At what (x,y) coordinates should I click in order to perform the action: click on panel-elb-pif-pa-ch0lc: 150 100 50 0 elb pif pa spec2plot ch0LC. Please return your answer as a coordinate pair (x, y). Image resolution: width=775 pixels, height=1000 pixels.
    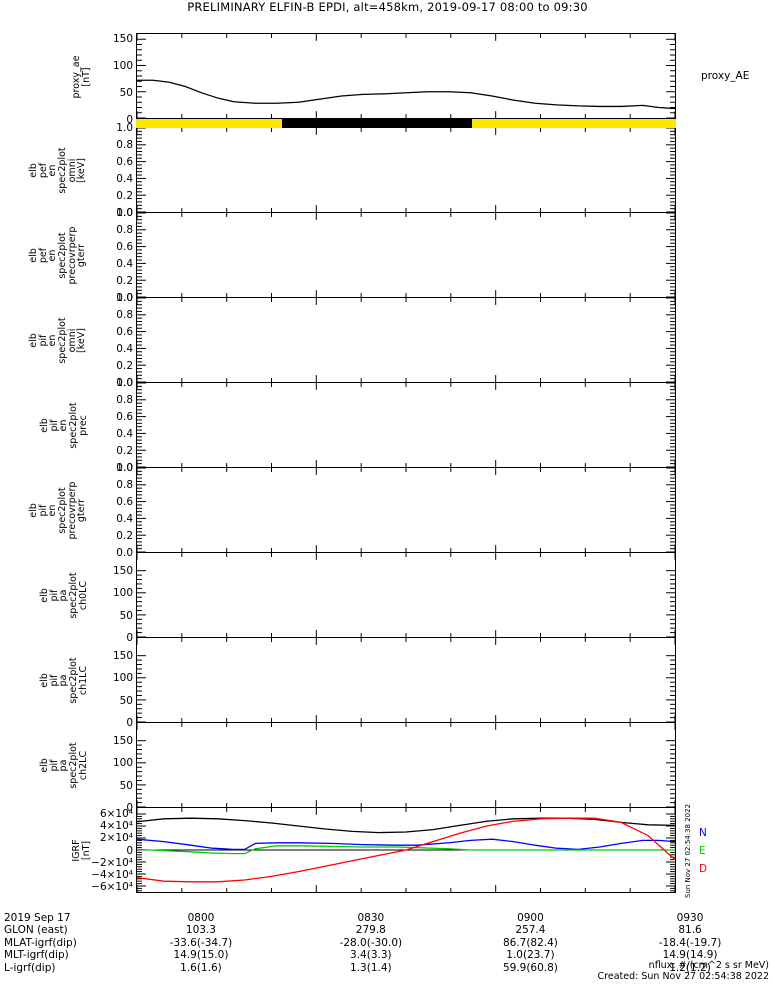
    Looking at the image, I should click on (357, 598).